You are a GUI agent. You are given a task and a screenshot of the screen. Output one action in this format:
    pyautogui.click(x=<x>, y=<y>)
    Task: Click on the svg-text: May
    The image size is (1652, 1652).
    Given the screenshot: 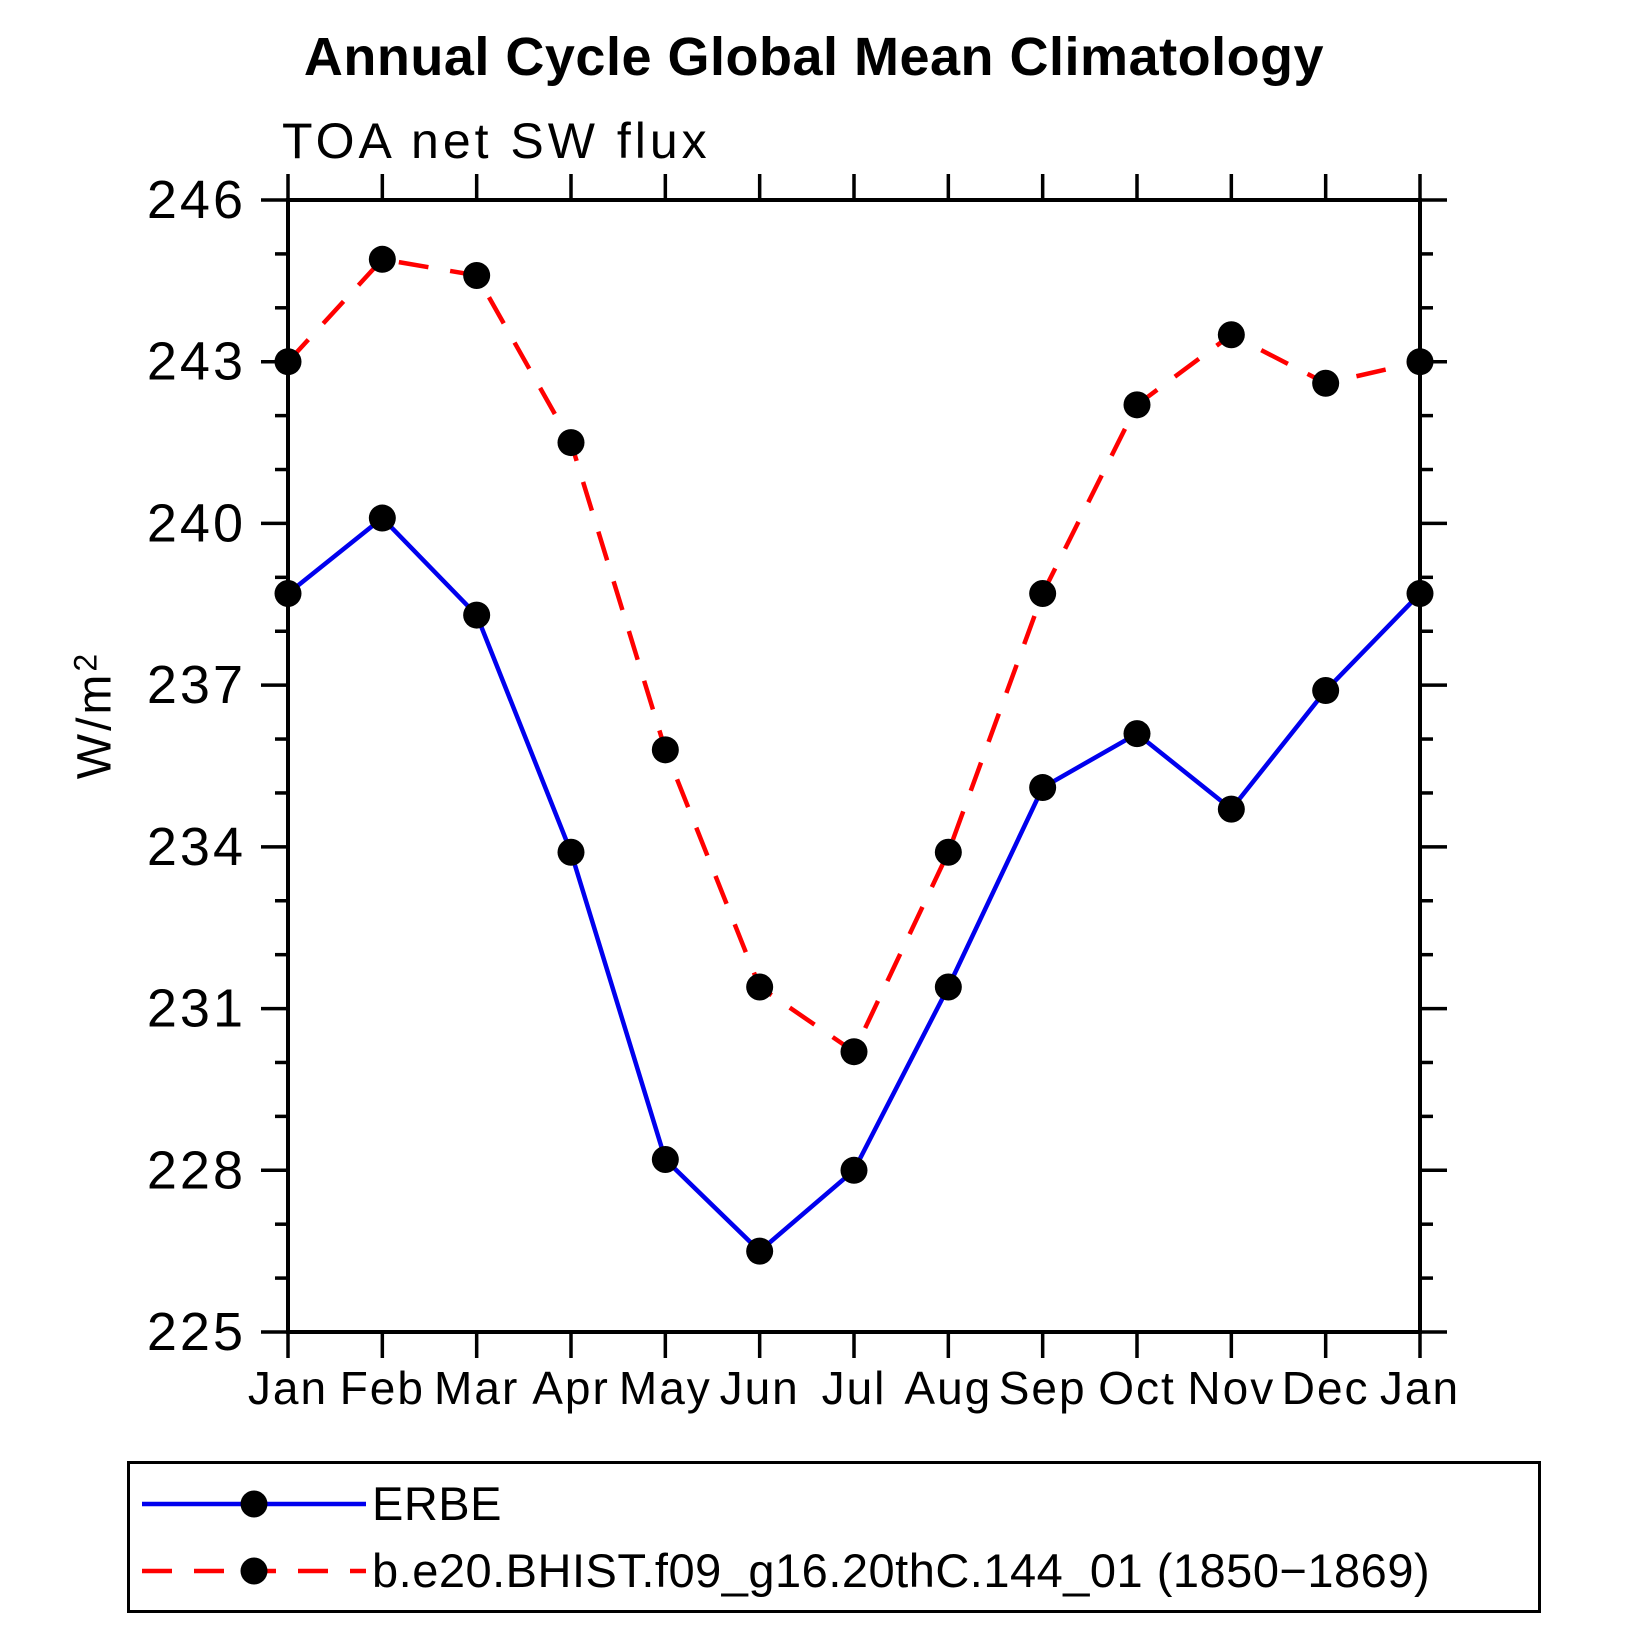 What is the action you would take?
    pyautogui.click(x=665, y=1388)
    